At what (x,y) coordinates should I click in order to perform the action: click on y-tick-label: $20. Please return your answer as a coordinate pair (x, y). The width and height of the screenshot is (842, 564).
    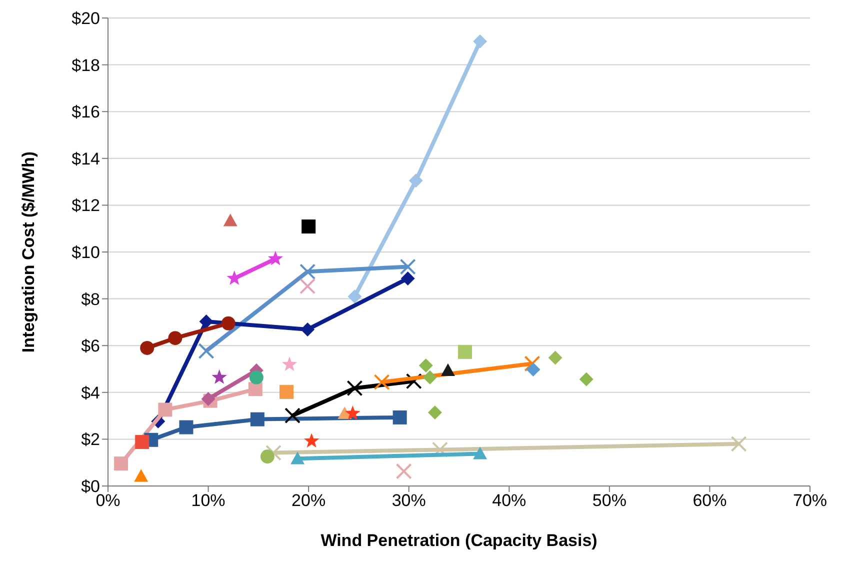
    Looking at the image, I should click on (86, 18).